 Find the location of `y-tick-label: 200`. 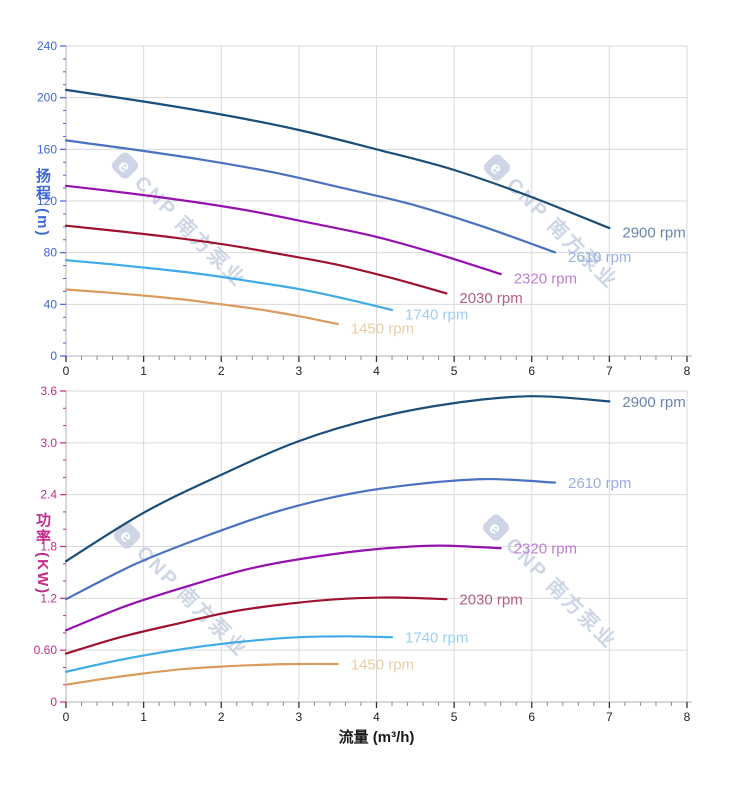

y-tick-label: 200 is located at coordinates (47, 98).